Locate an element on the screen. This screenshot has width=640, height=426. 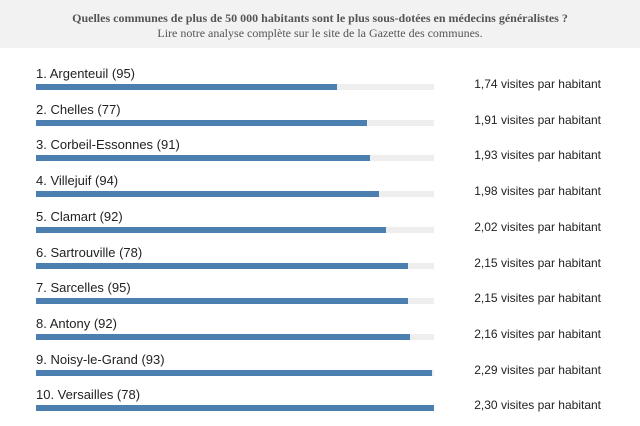
bar-category-label: 3. Corbeil-Essonnes (91) is located at coordinates (108, 145).